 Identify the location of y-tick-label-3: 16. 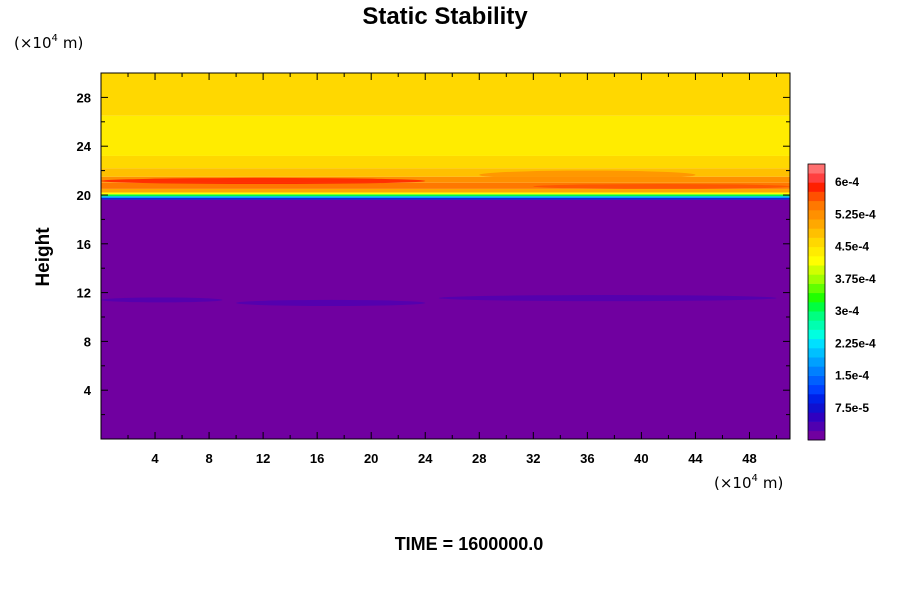
(84, 244).